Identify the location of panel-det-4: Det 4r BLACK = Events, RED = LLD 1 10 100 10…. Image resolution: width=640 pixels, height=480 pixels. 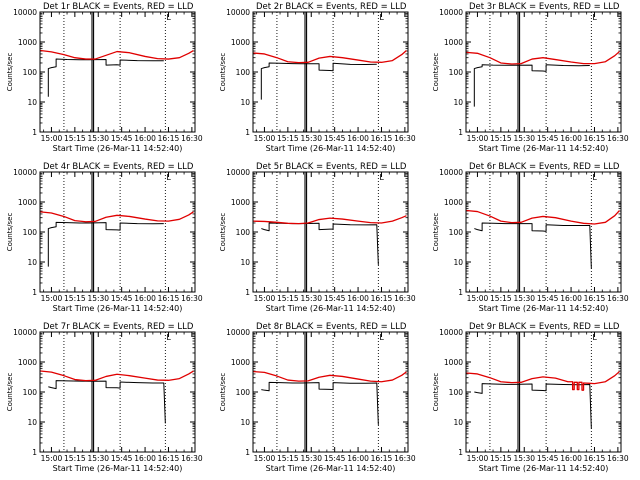
(104, 237).